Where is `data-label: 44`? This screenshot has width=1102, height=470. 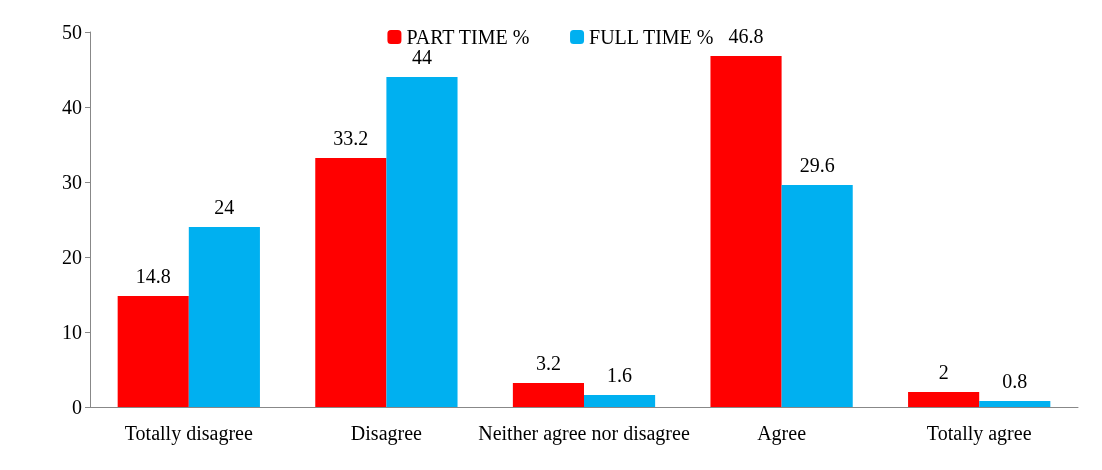
data-label: 44 is located at coordinates (421, 57).